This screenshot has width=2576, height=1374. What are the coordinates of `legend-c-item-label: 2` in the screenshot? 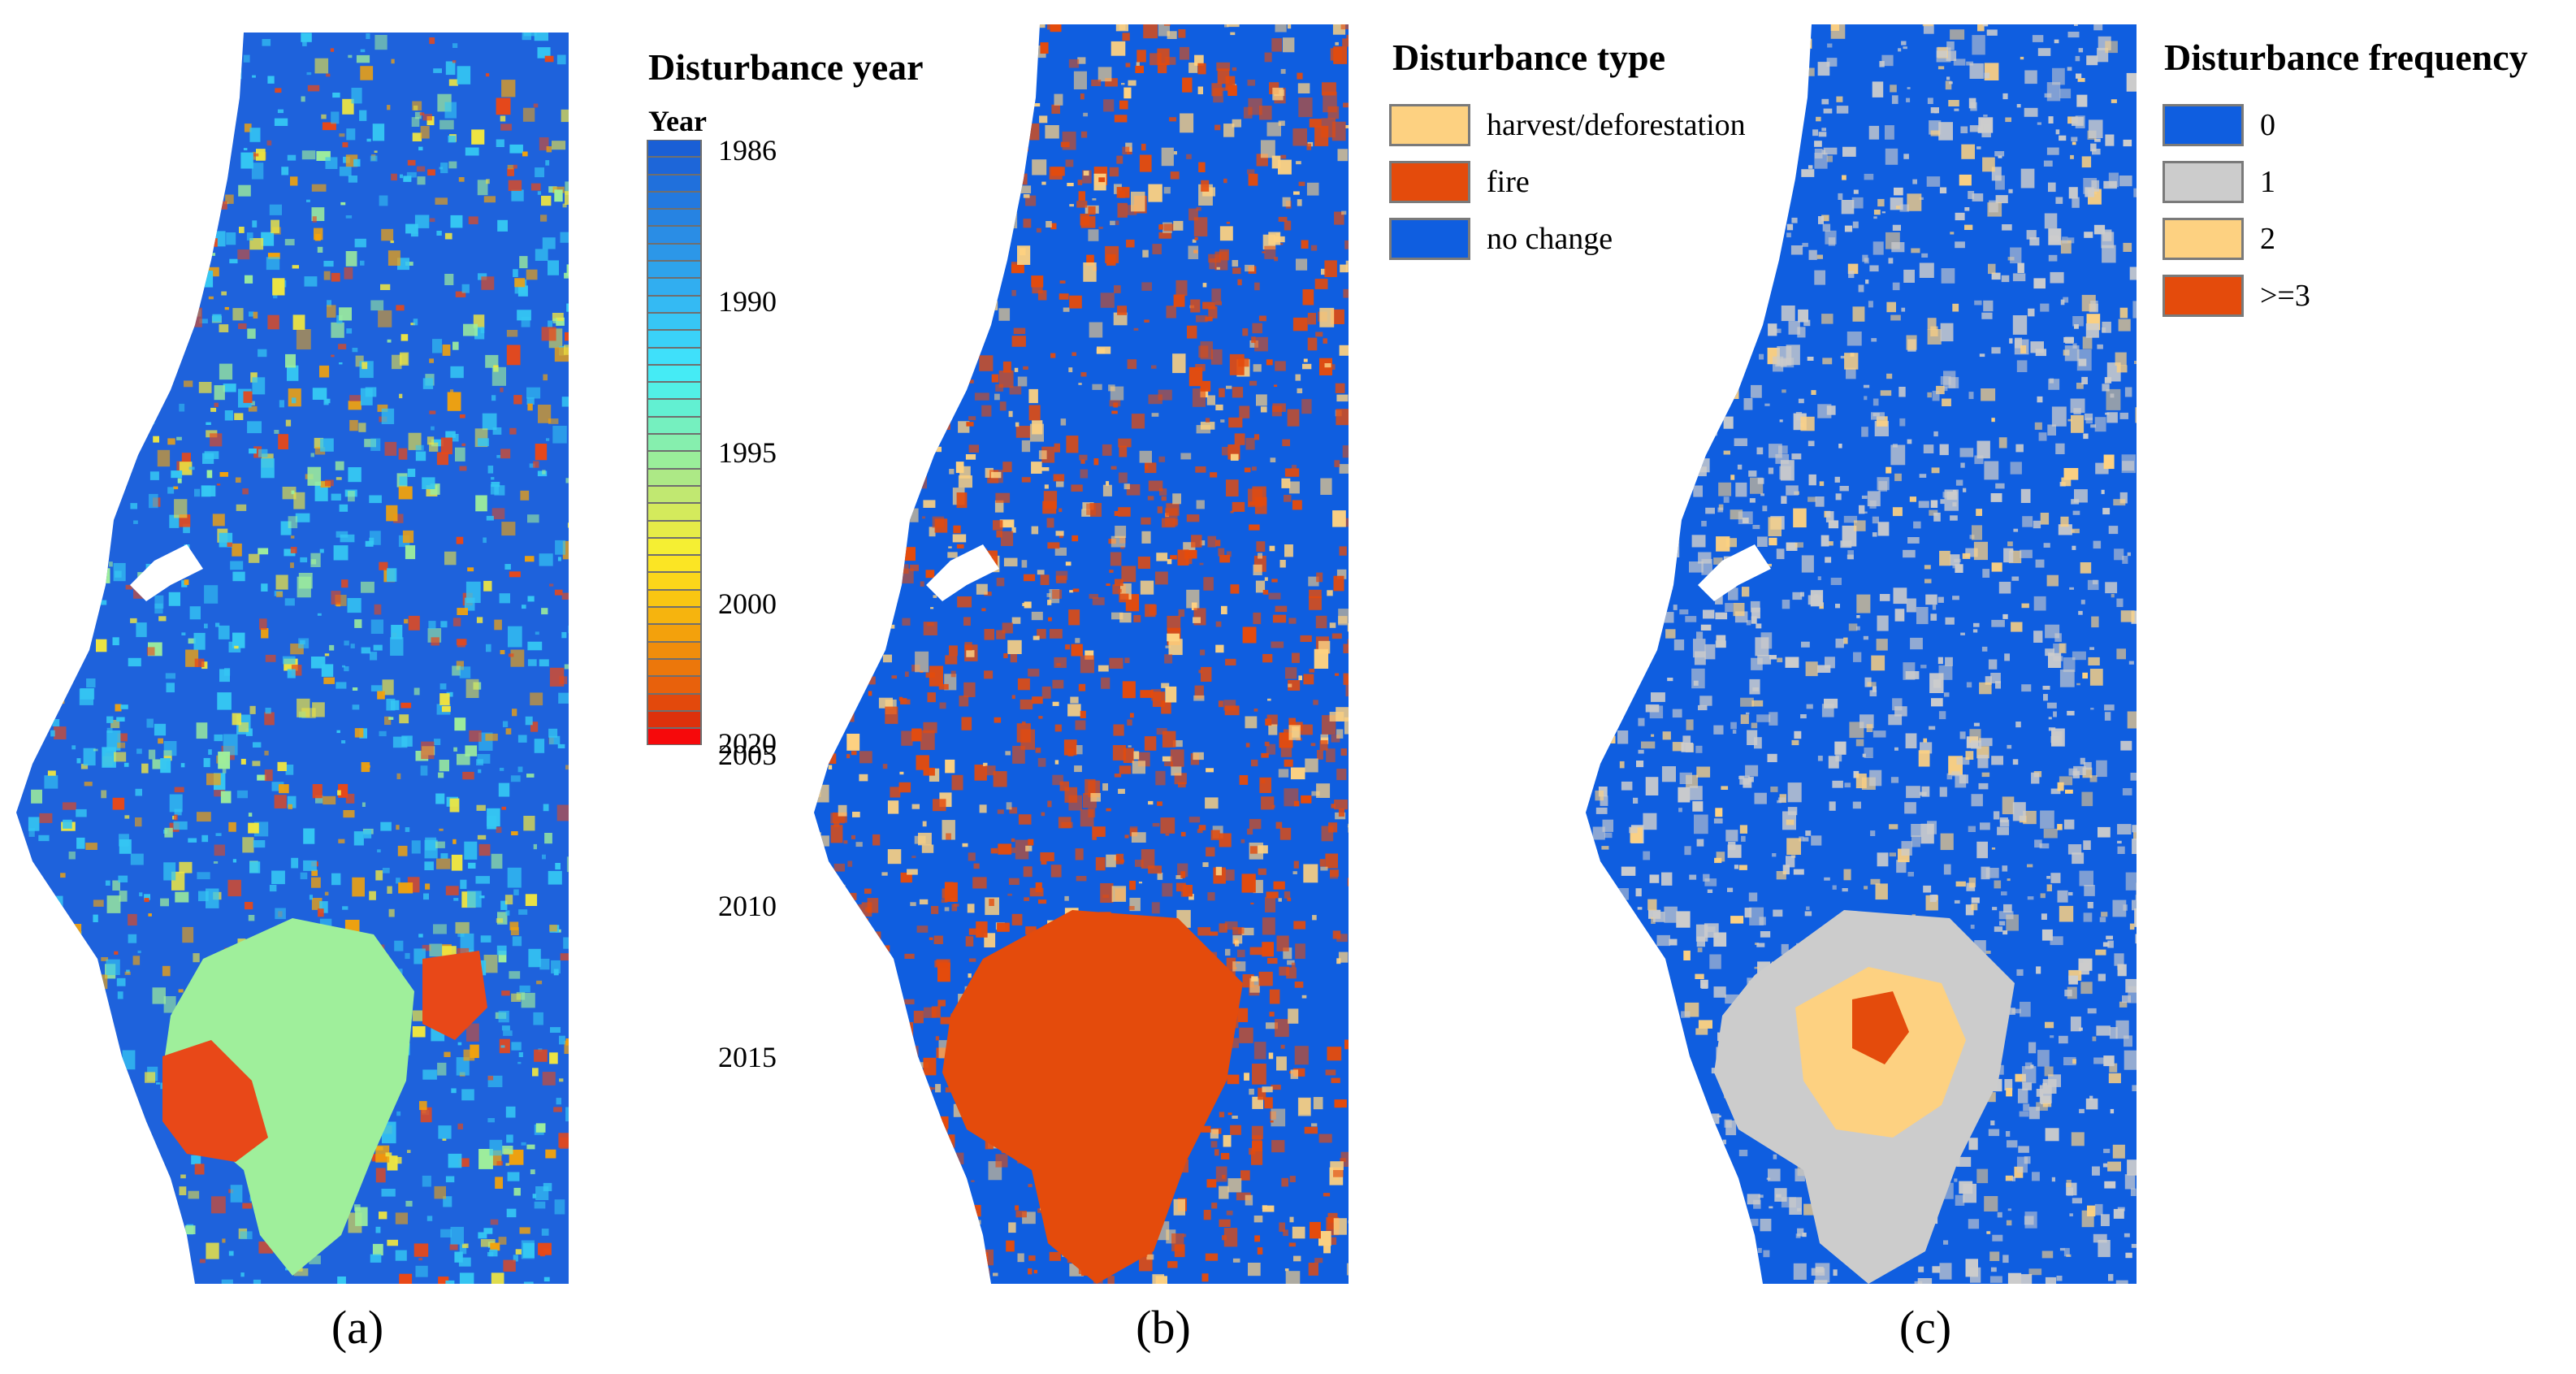 It's located at (2267, 239).